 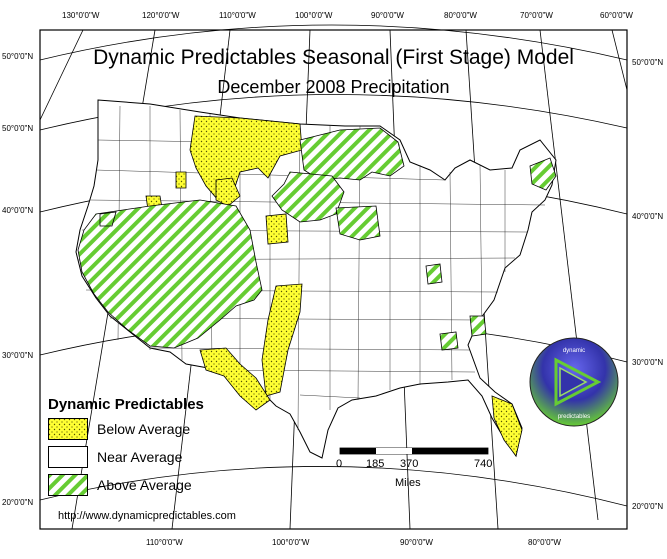 I want to click on tick-right-4: 20°0'0"N, so click(x=648, y=506).